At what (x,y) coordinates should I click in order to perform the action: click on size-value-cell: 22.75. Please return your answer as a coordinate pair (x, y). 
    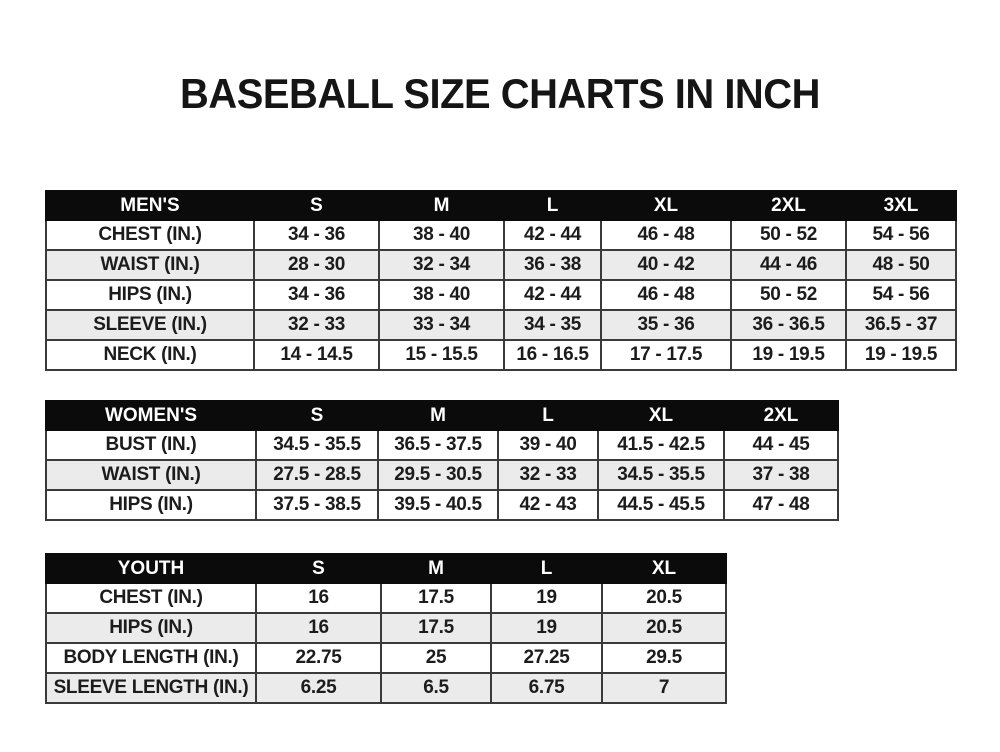
    Looking at the image, I should click on (318, 658).